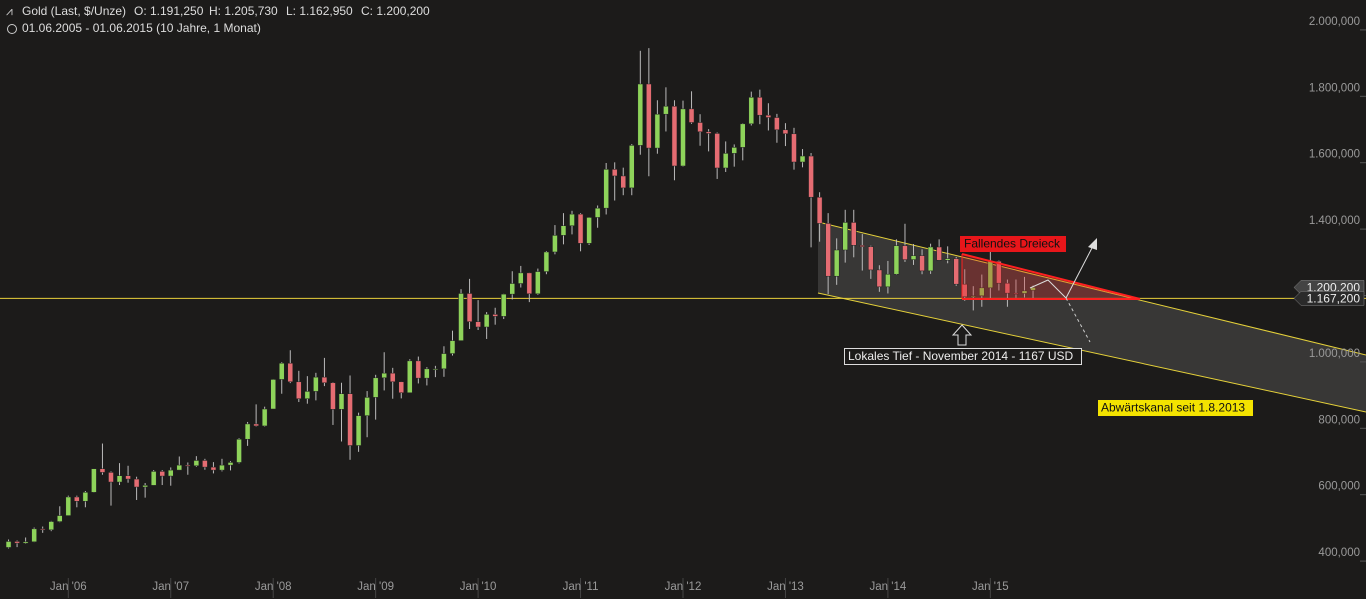 Image resolution: width=1366 pixels, height=599 pixels. I want to click on x-tick-label: Jan '13, so click(785, 587).